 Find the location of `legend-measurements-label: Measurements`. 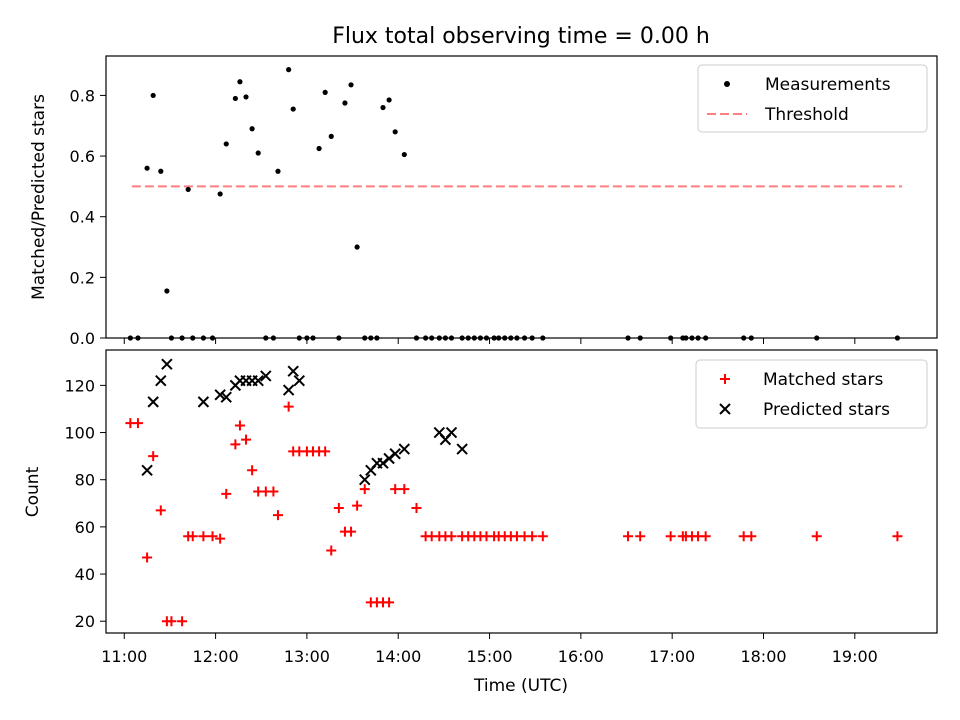

legend-measurements-label: Measurements is located at coordinates (828, 85).